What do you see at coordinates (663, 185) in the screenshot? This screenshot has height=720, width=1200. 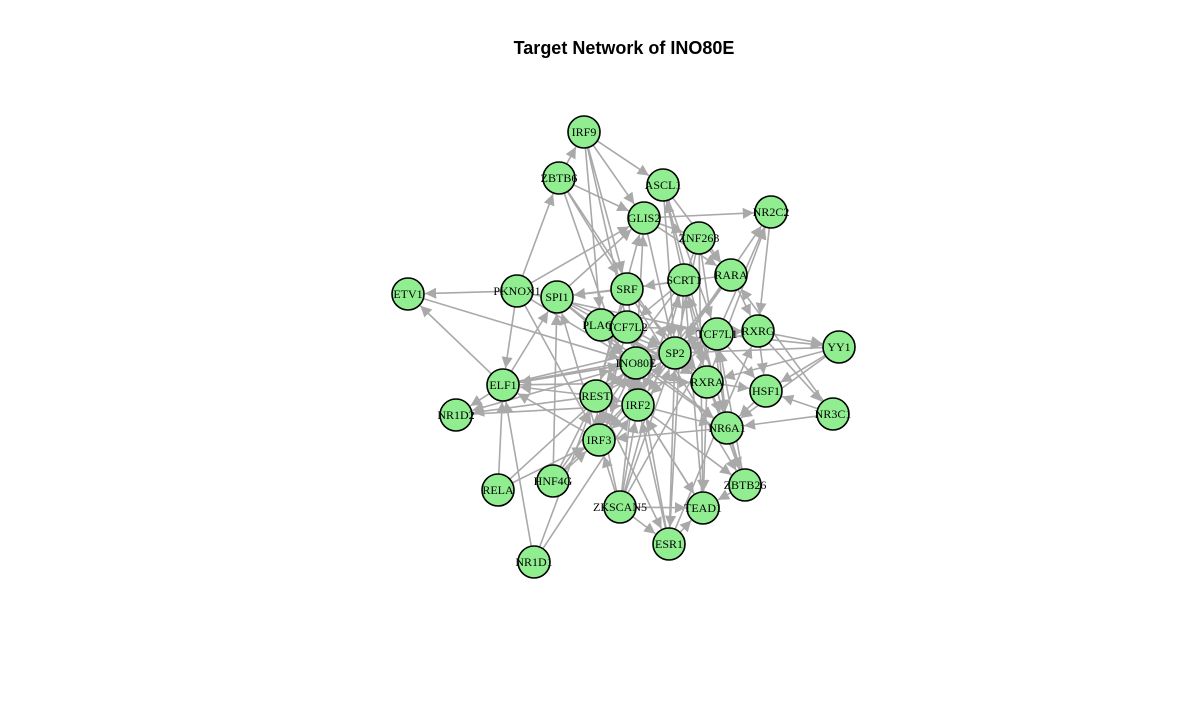 I see `node-ascl1: ASCL1` at bounding box center [663, 185].